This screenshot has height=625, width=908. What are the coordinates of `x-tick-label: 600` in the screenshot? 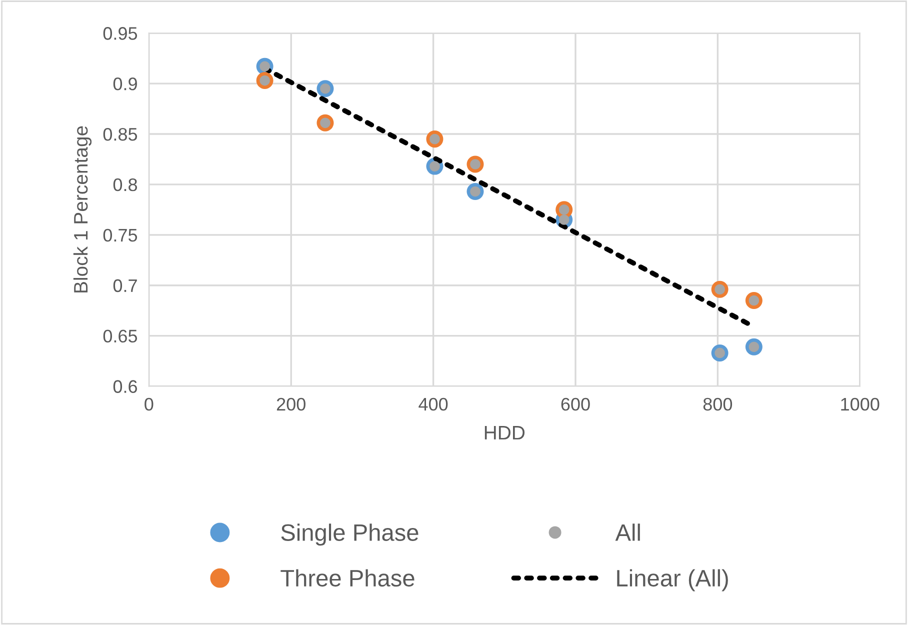 It's located at (575, 404).